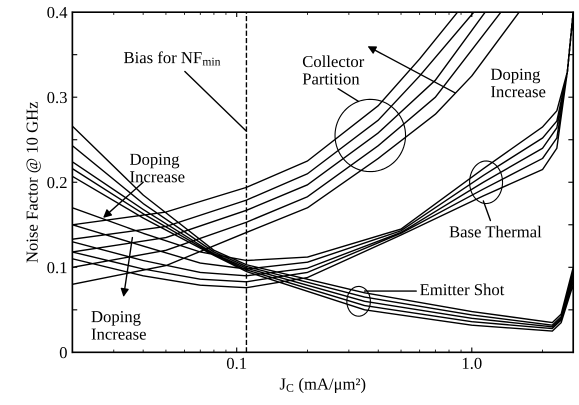  Describe the element at coordinates (57, 182) in the screenshot. I see `y-tick-label: 0.2` at that location.